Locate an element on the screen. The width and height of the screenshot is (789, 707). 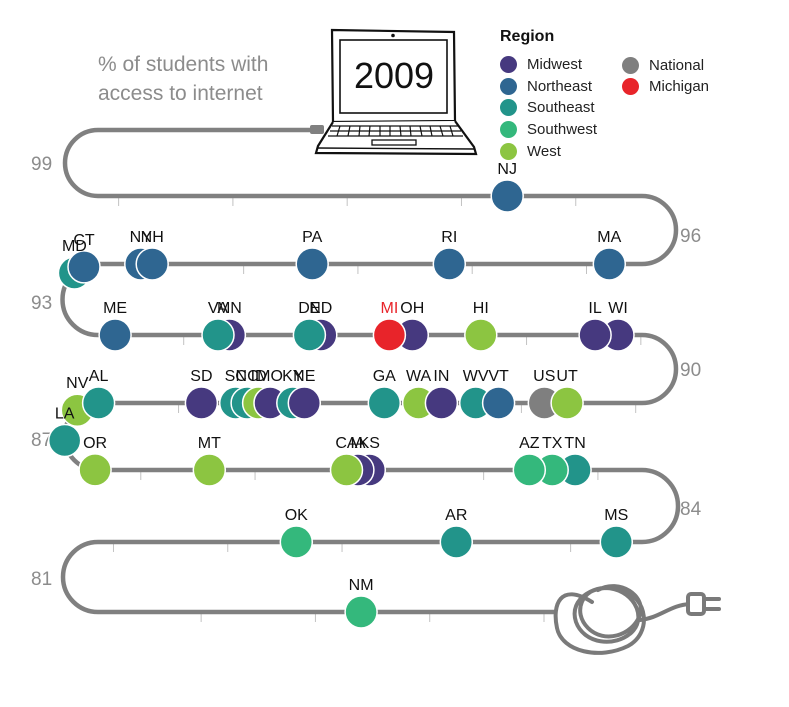
data-point-sd is located at coordinates (201, 403).